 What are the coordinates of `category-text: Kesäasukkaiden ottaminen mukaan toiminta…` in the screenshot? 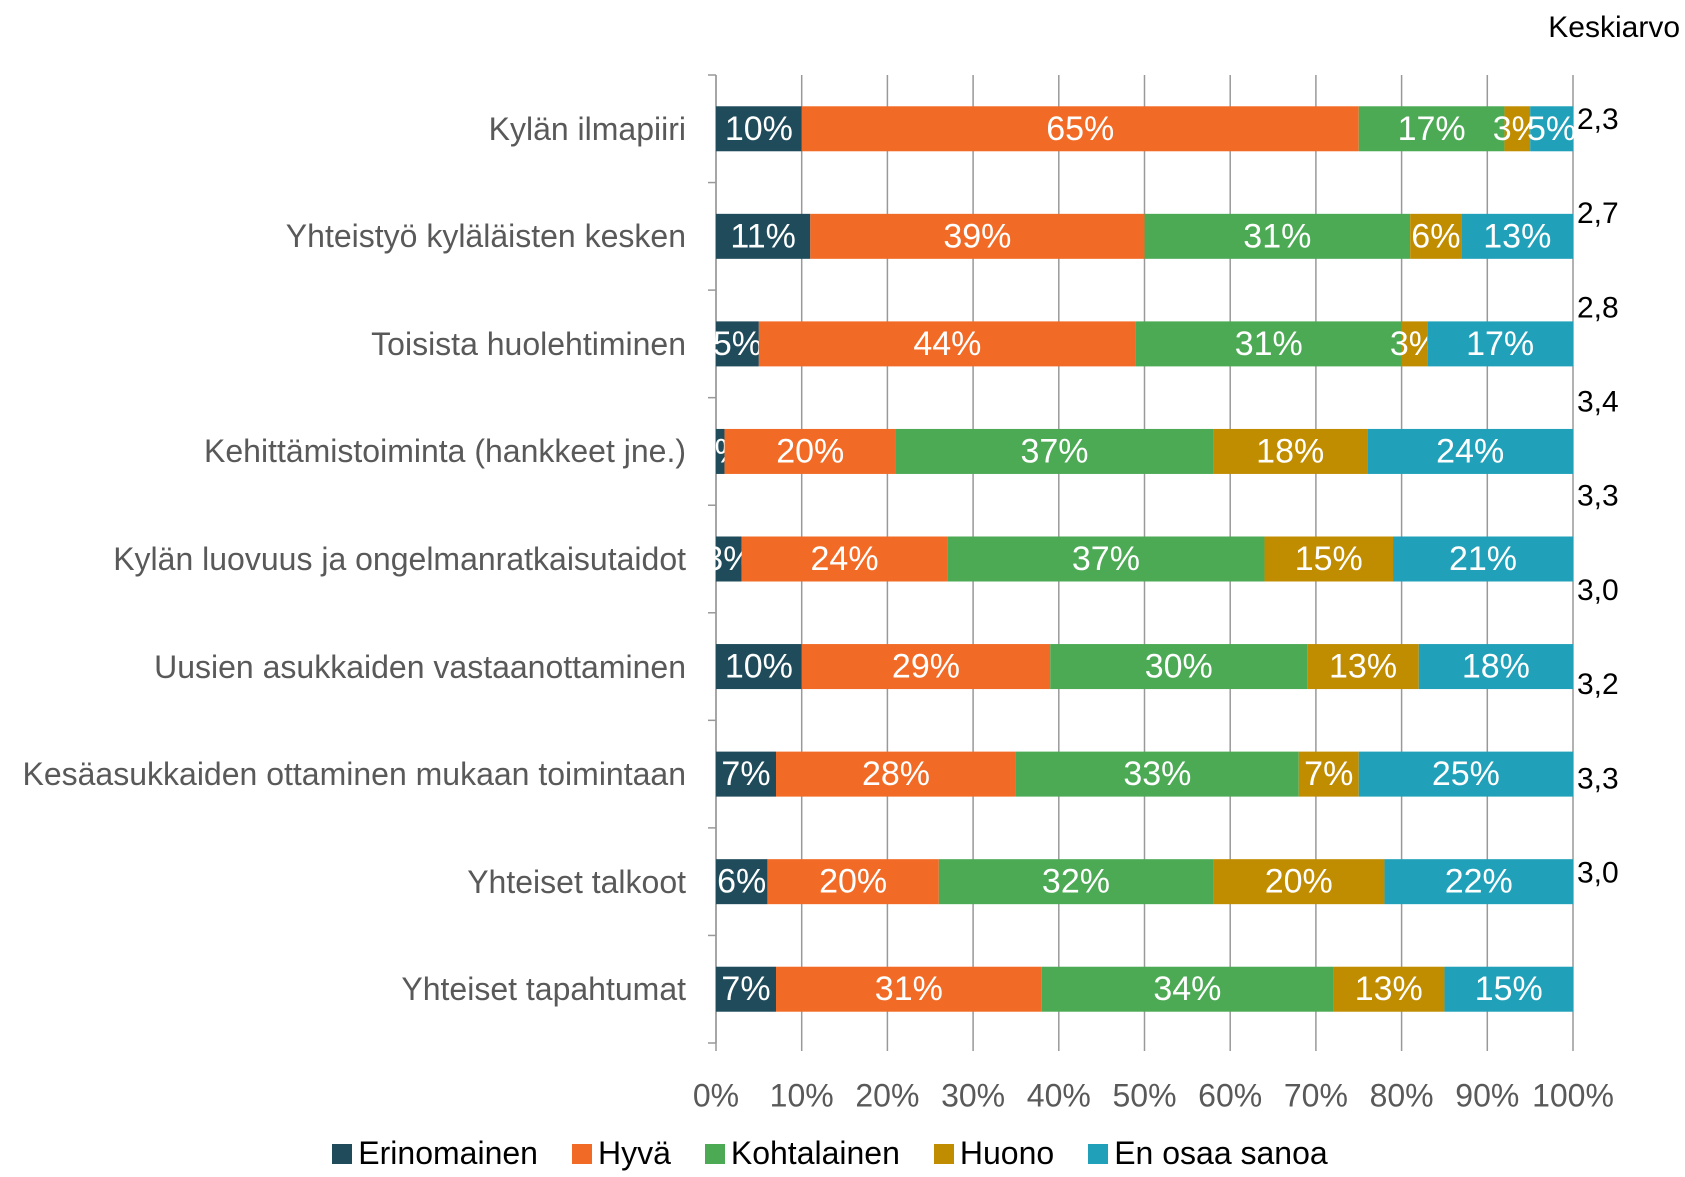 It's located at (354, 774).